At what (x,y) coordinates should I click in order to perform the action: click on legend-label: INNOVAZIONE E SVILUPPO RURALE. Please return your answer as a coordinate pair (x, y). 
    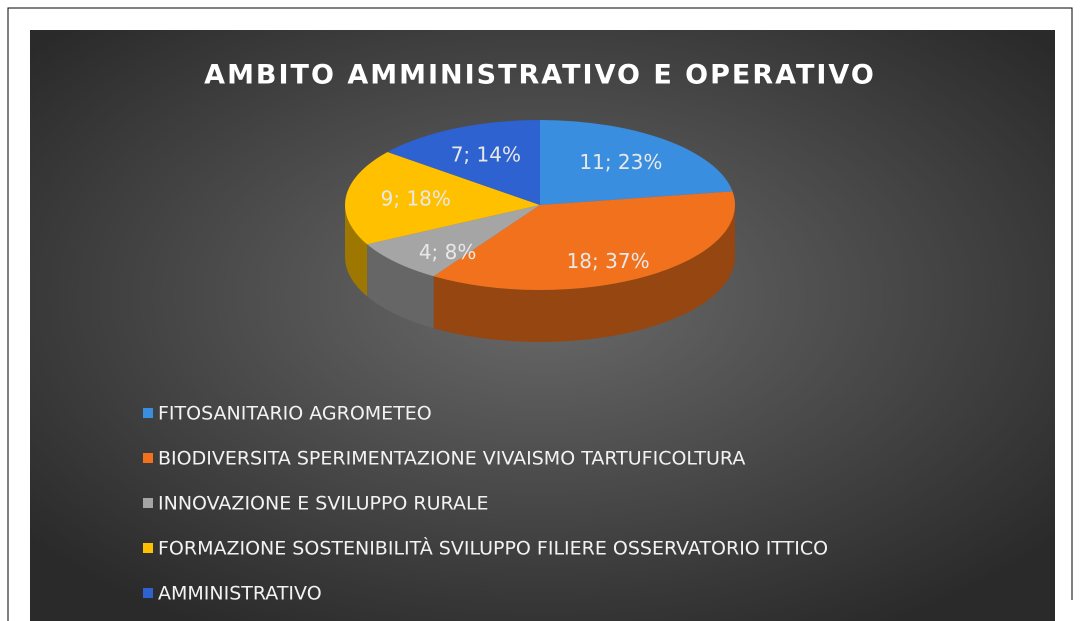
    Looking at the image, I should click on (323, 504).